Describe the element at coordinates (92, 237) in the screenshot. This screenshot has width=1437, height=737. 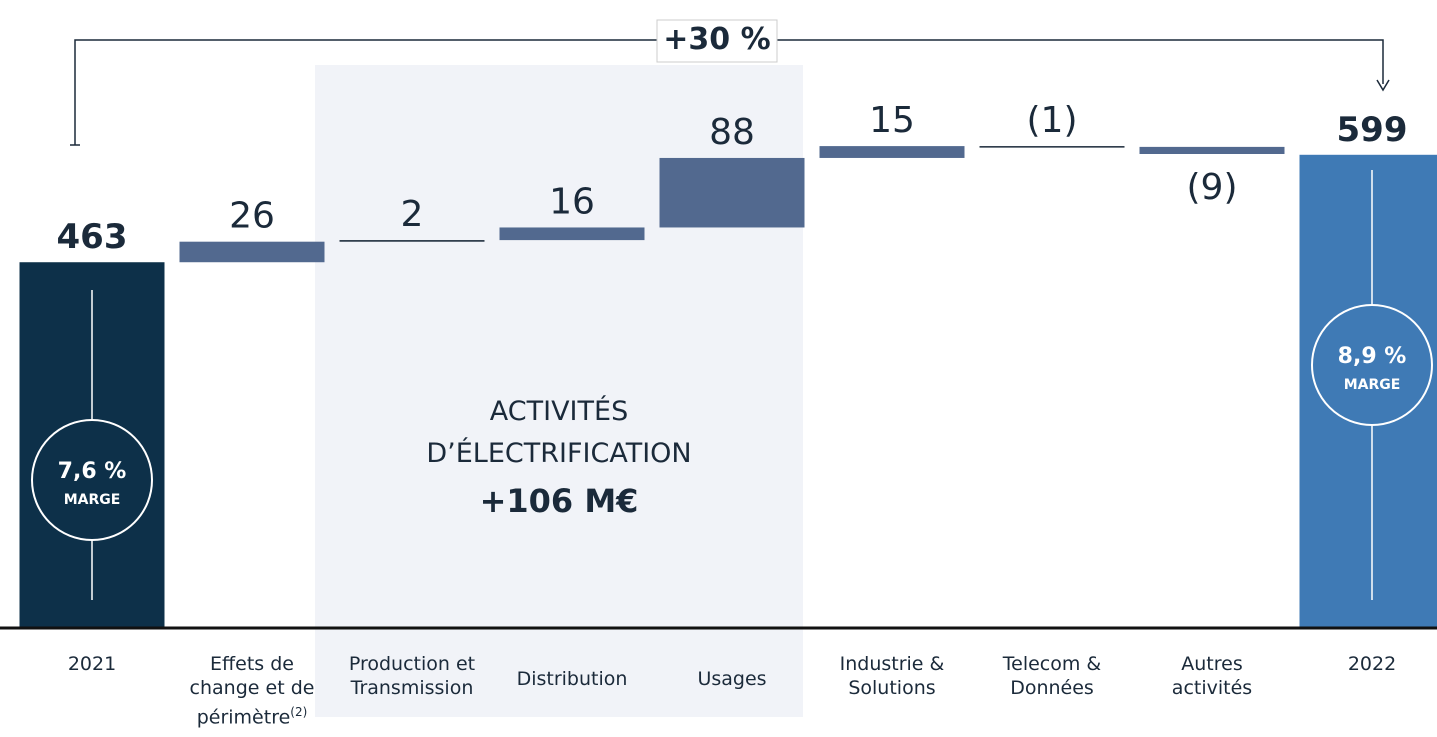
I see `value-label: 463` at that location.